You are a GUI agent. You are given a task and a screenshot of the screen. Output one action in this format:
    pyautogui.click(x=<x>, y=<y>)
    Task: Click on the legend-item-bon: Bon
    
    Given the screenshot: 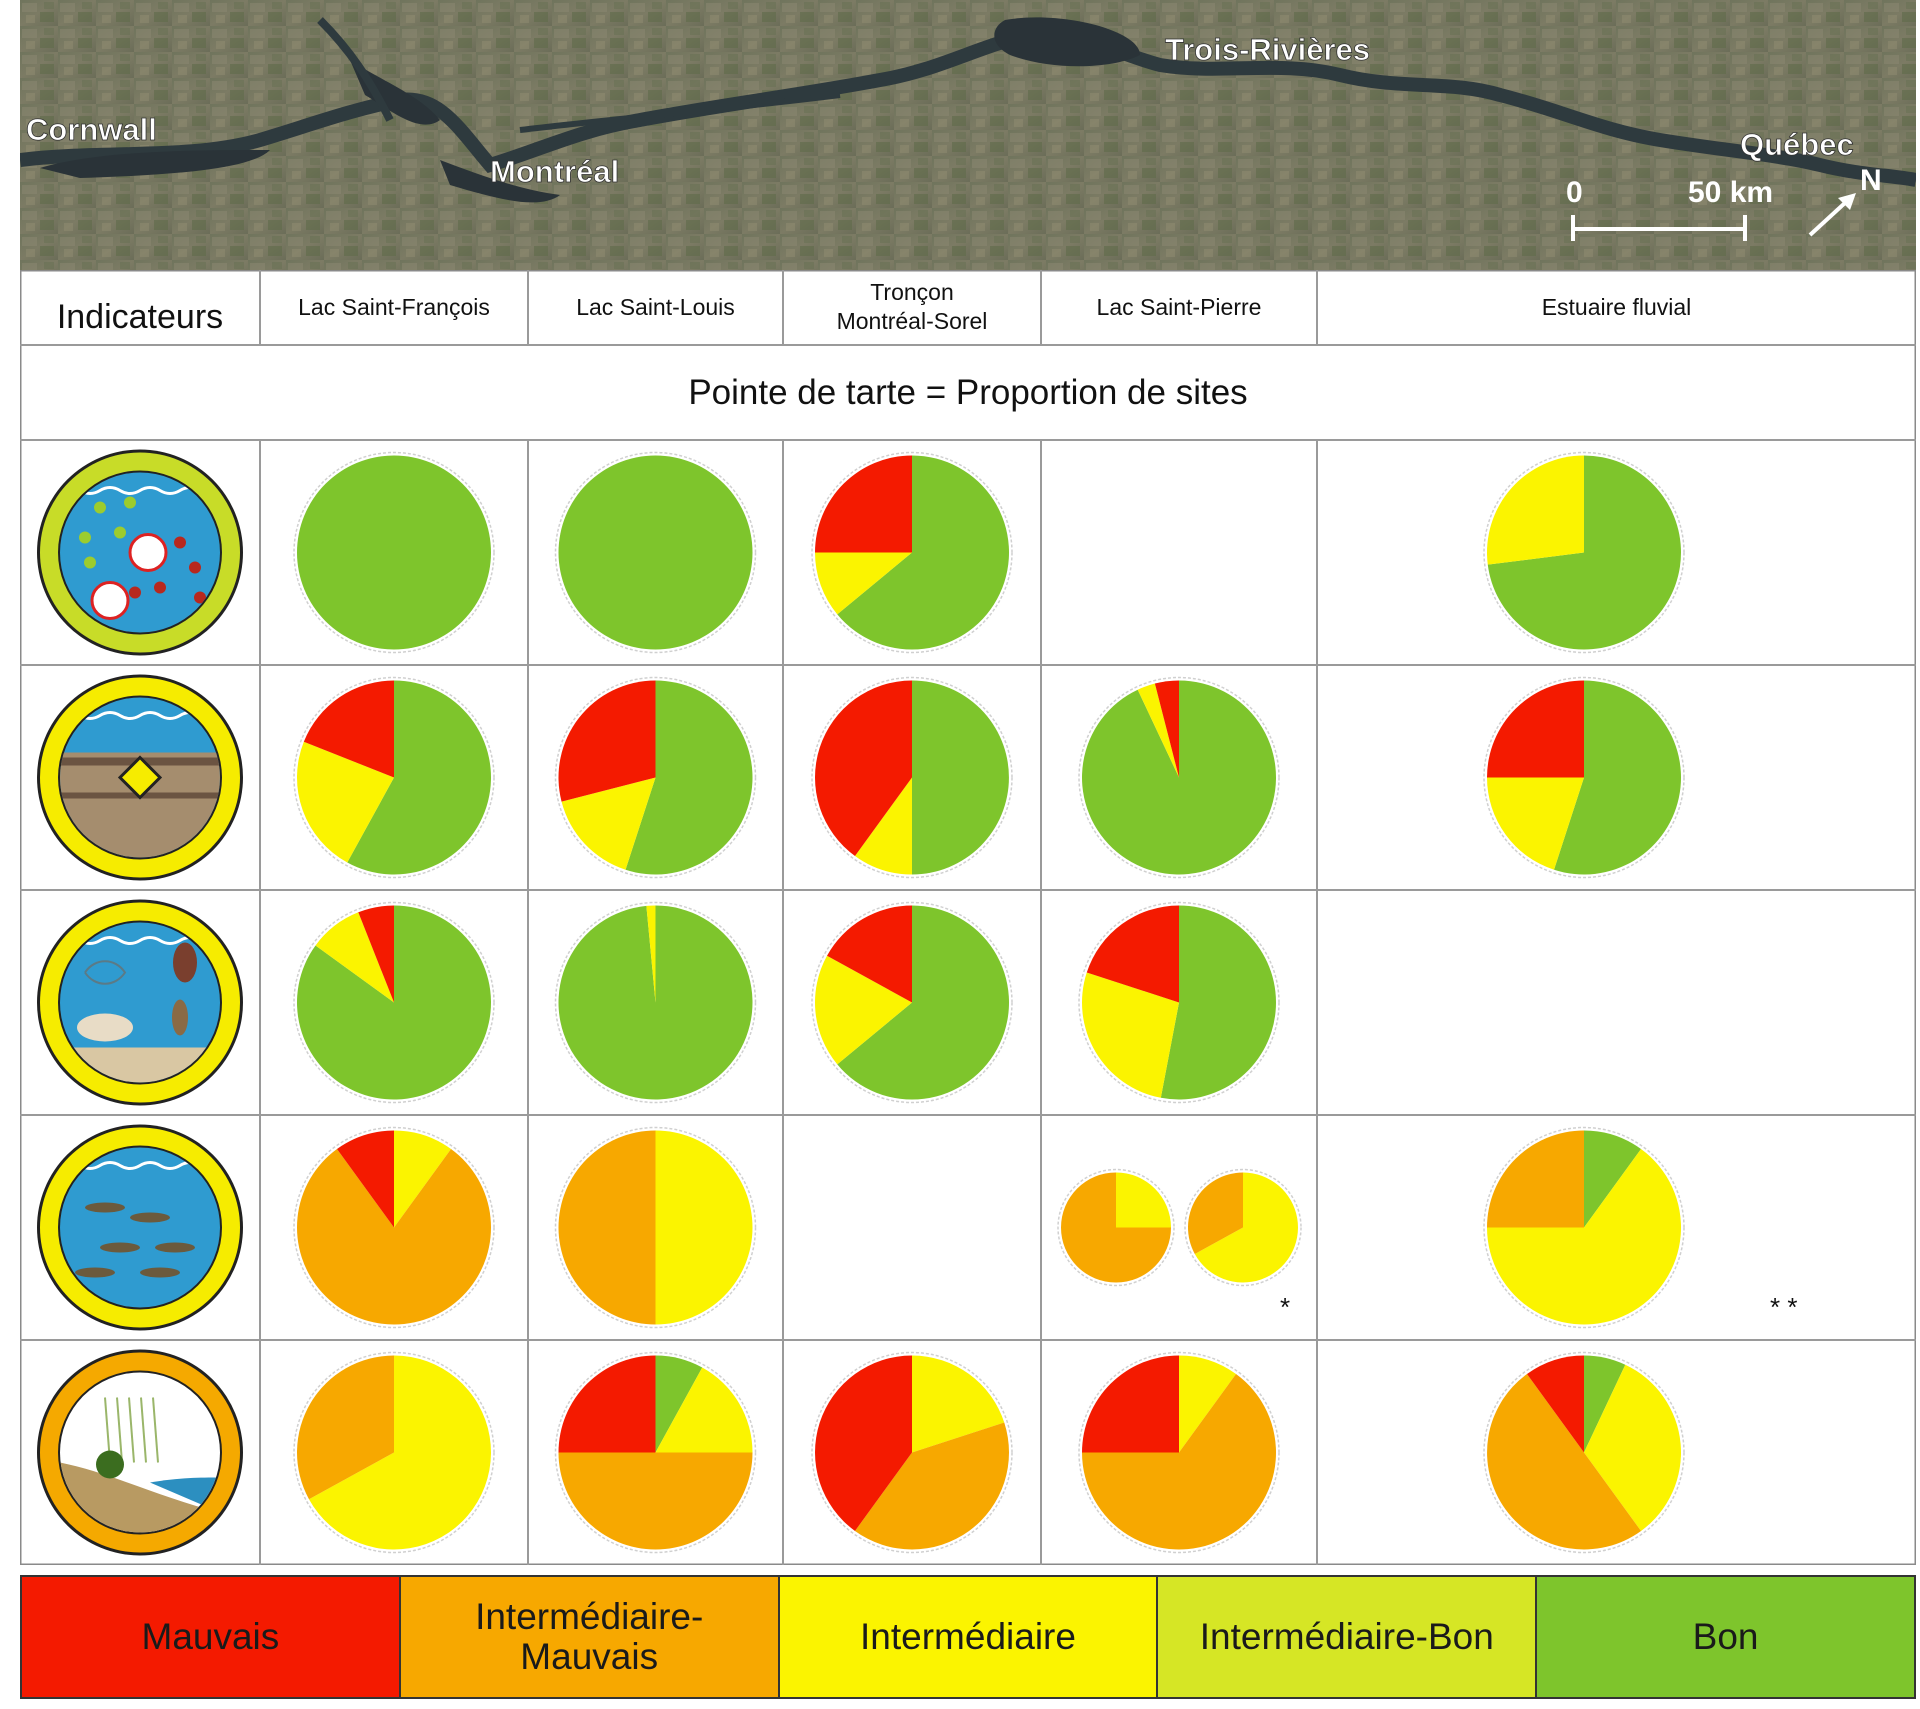 What is the action you would take?
    pyautogui.click(x=1725, y=1637)
    